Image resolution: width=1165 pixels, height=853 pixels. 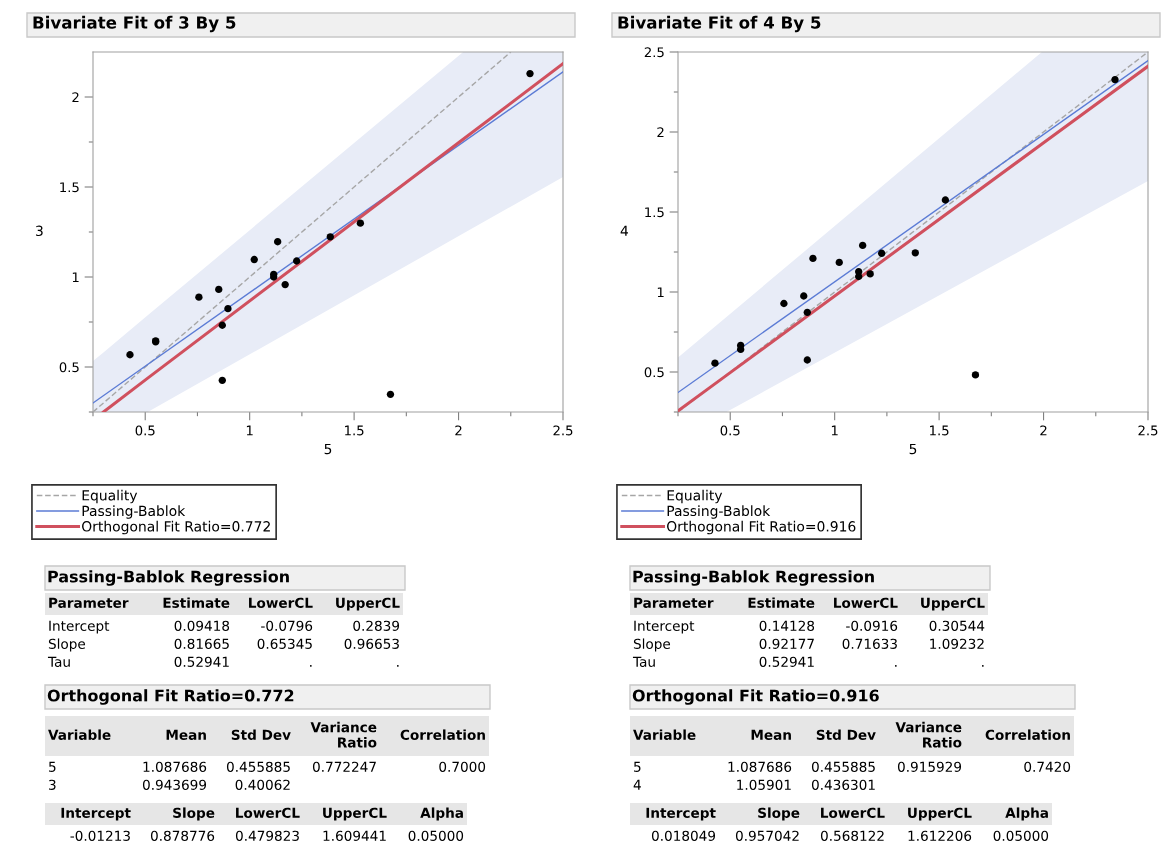 What do you see at coordinates (850, 835) in the screenshot?
I see `text: 0.018049 0.957042 0.568122 1.612206 0.05000` at bounding box center [850, 835].